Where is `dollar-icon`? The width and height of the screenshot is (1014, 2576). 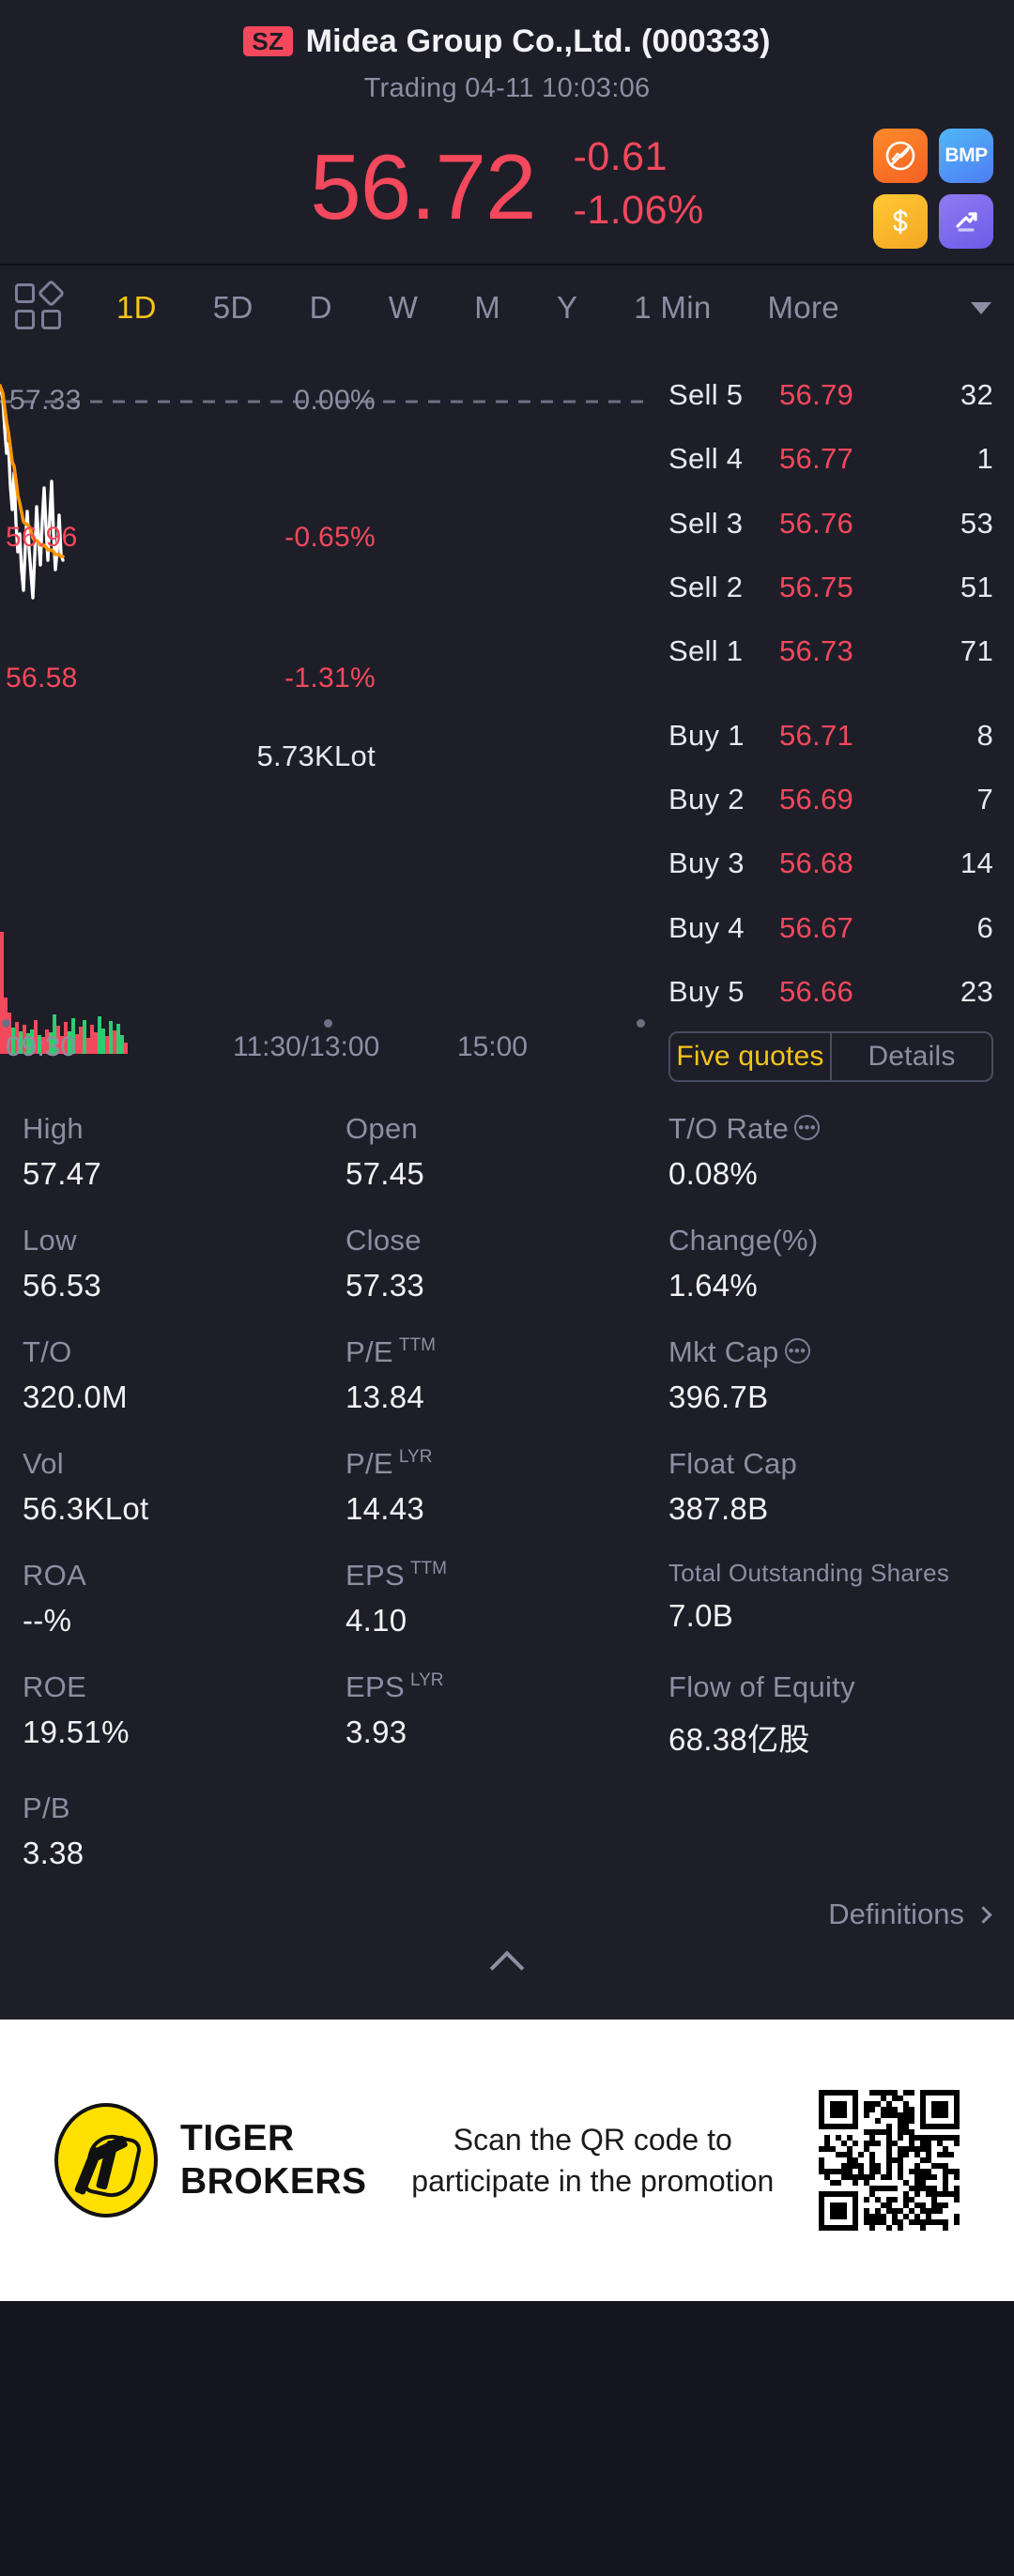 dollar-icon is located at coordinates (901, 221).